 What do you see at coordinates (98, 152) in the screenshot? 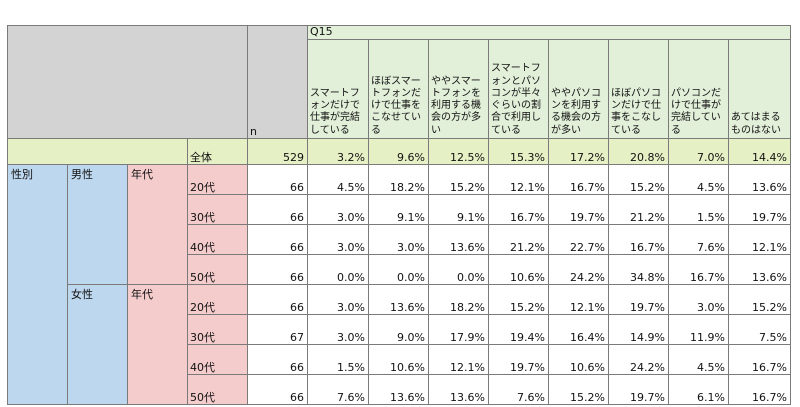
I see `total-blank` at bounding box center [98, 152].